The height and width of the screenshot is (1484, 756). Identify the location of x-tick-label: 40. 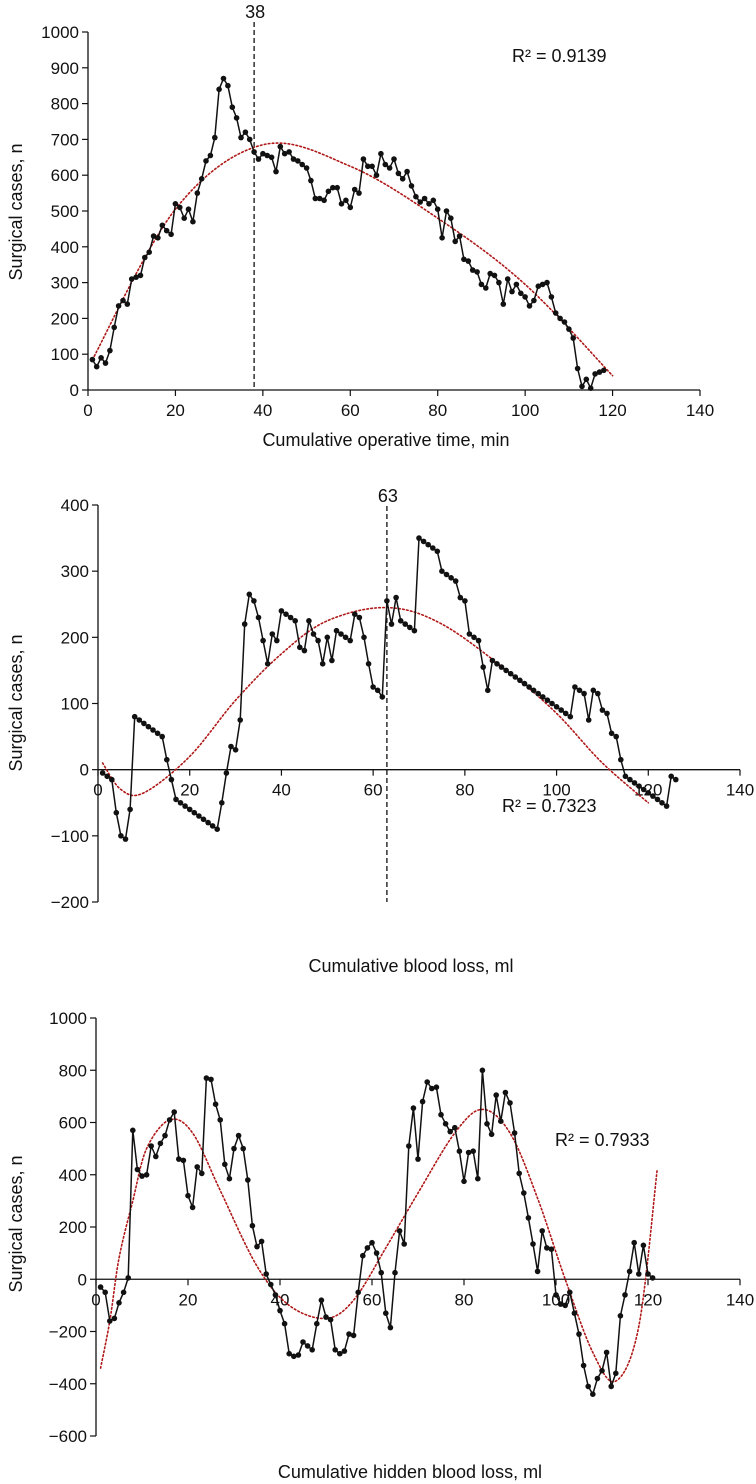
(262, 410).